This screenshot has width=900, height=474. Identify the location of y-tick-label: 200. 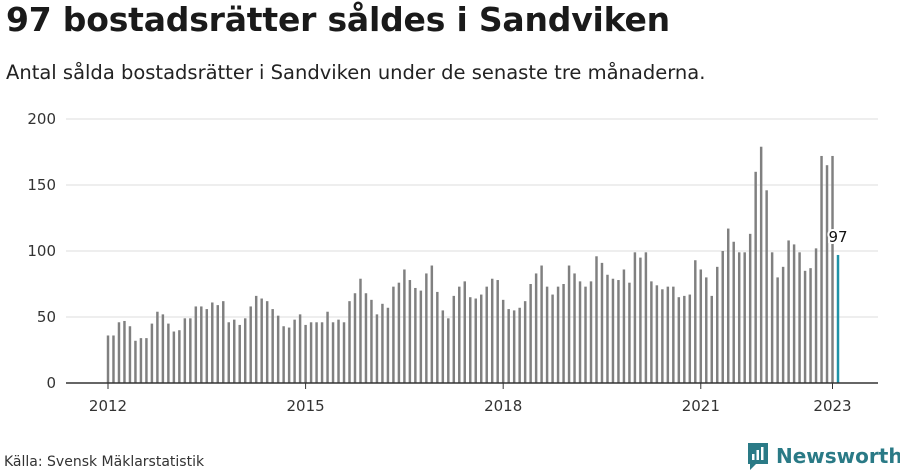
(41, 119).